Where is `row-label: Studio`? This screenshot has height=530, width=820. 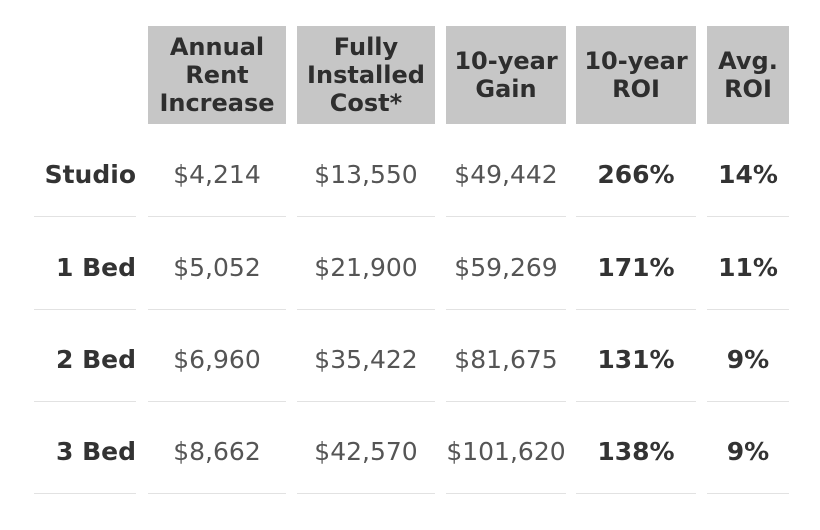
row-label: Studio is located at coordinates (90, 174).